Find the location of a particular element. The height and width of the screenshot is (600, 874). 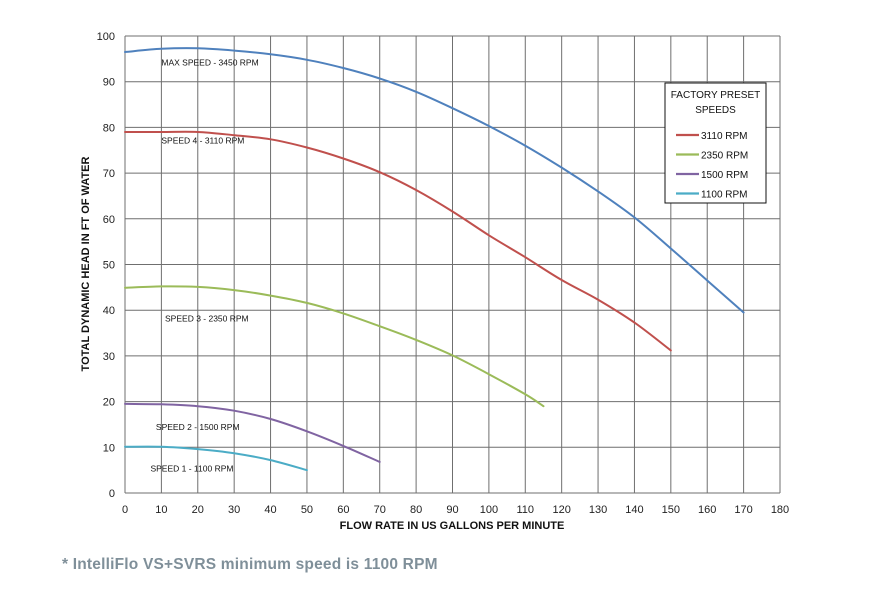

x-tick-label: 80 is located at coordinates (416, 510).